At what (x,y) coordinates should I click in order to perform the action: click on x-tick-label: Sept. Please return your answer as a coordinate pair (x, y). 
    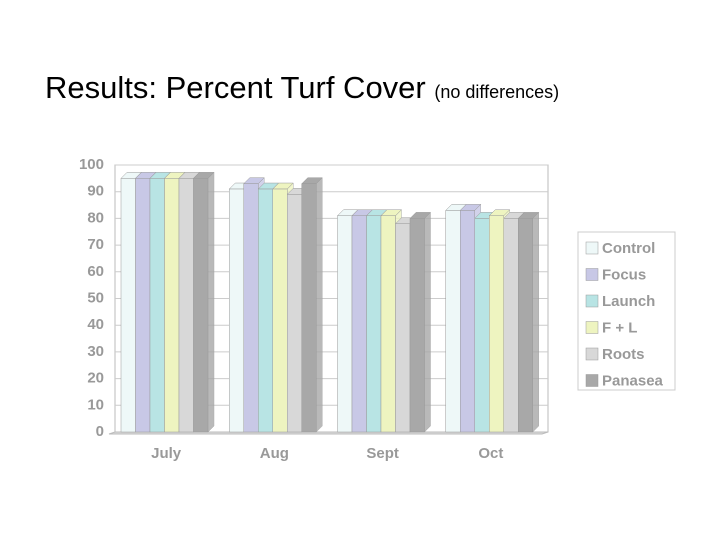
    Looking at the image, I should click on (382, 453).